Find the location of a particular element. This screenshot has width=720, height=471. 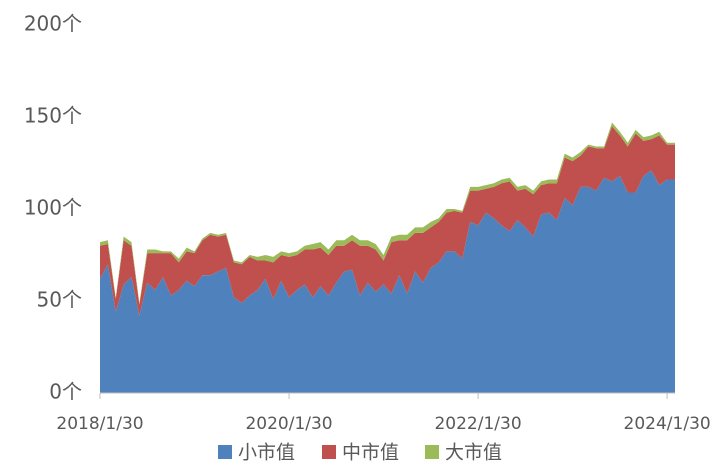

x-tick-label: 2020/1/30 is located at coordinates (288, 424).